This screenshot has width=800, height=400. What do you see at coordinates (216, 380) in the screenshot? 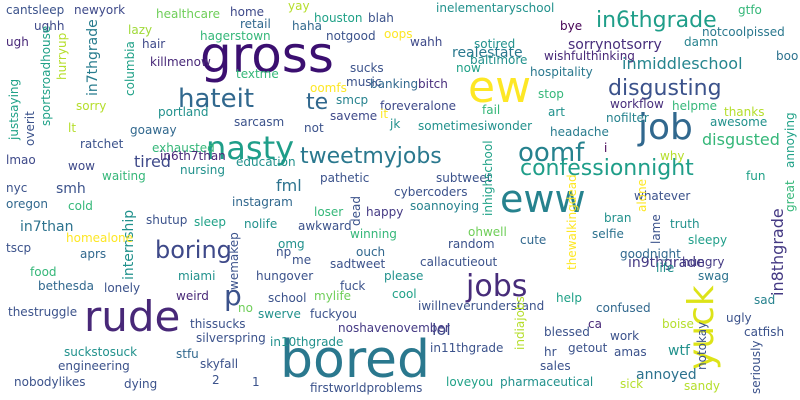
I see `word: 2` at bounding box center [216, 380].